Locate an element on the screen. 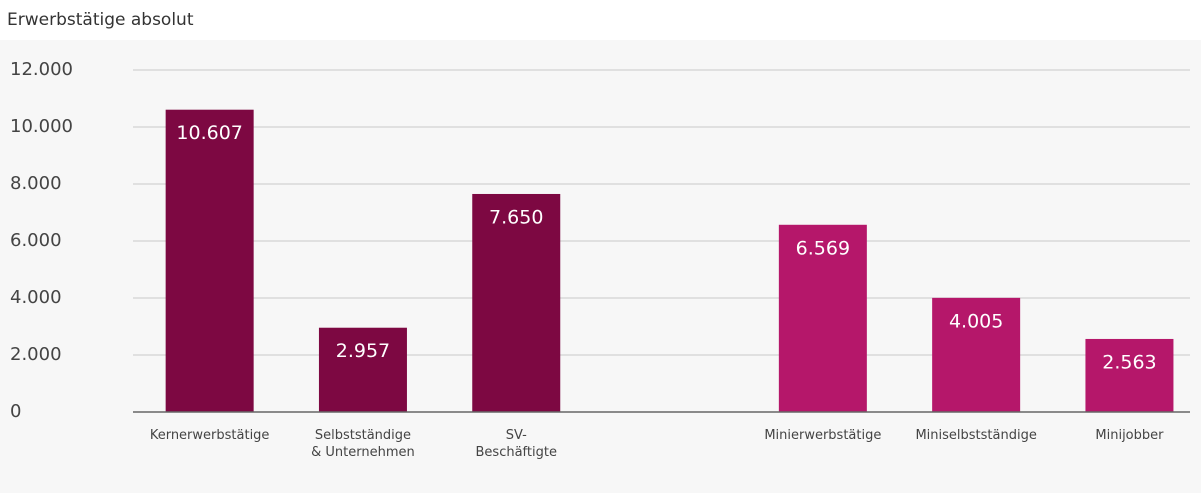  y-tick-label: 4.000 is located at coordinates (36, 297).